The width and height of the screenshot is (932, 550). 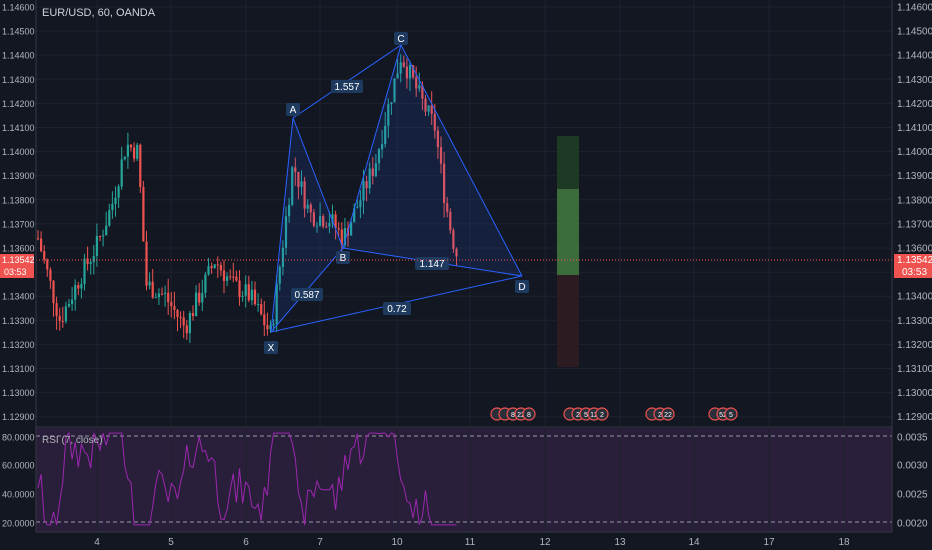 I want to click on rsi-right-tick-label: 0.0020, so click(x=912, y=524).